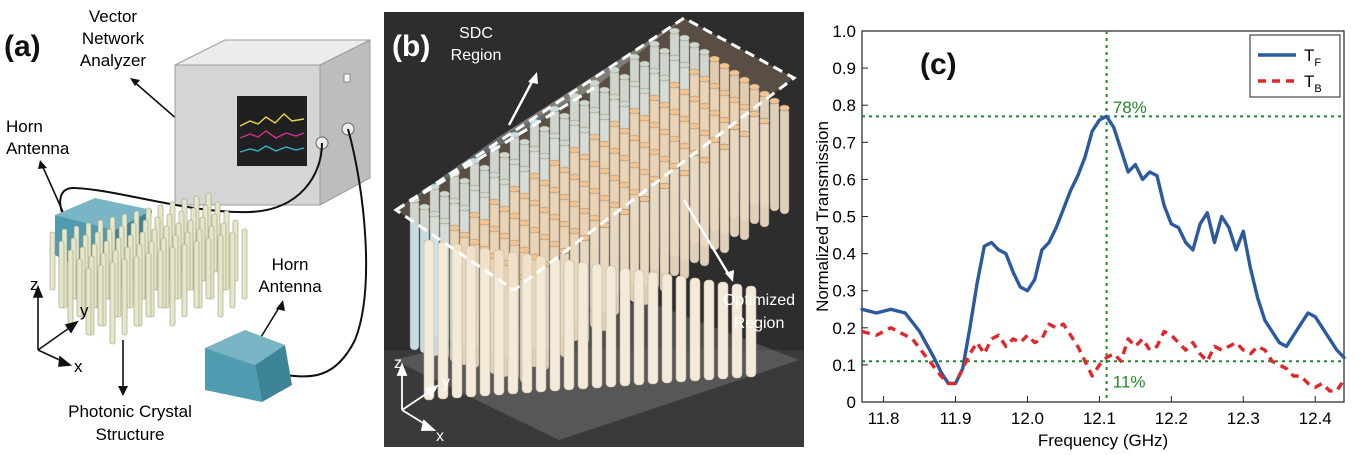 Image resolution: width=1364 pixels, height=455 pixels. I want to click on photonic-crystal-structure, so click(148, 268).